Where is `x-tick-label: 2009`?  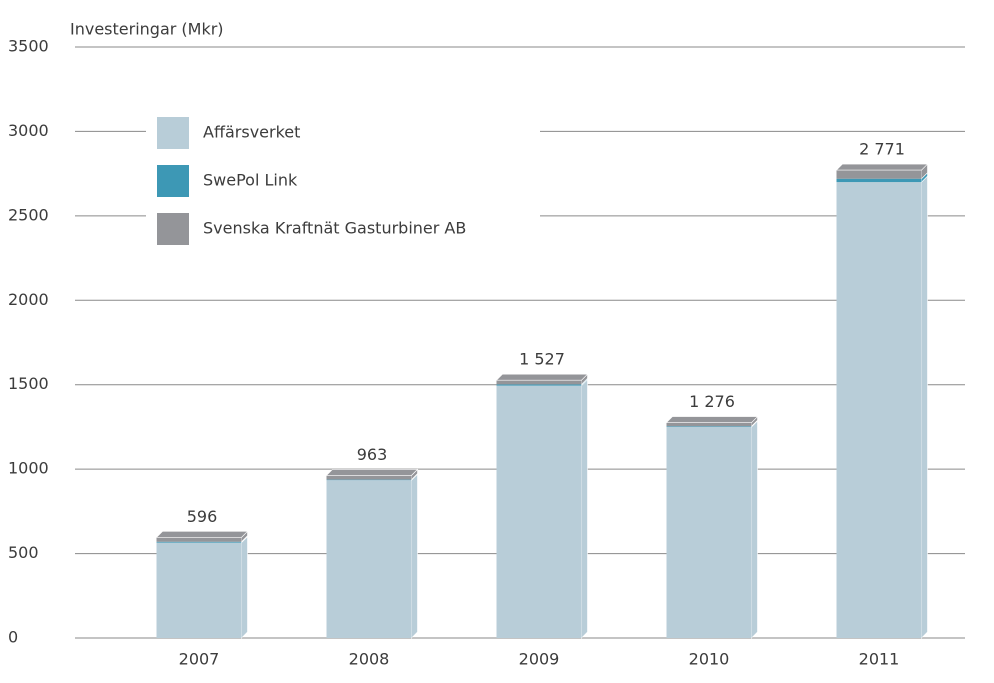 x-tick-label: 2009 is located at coordinates (539, 659).